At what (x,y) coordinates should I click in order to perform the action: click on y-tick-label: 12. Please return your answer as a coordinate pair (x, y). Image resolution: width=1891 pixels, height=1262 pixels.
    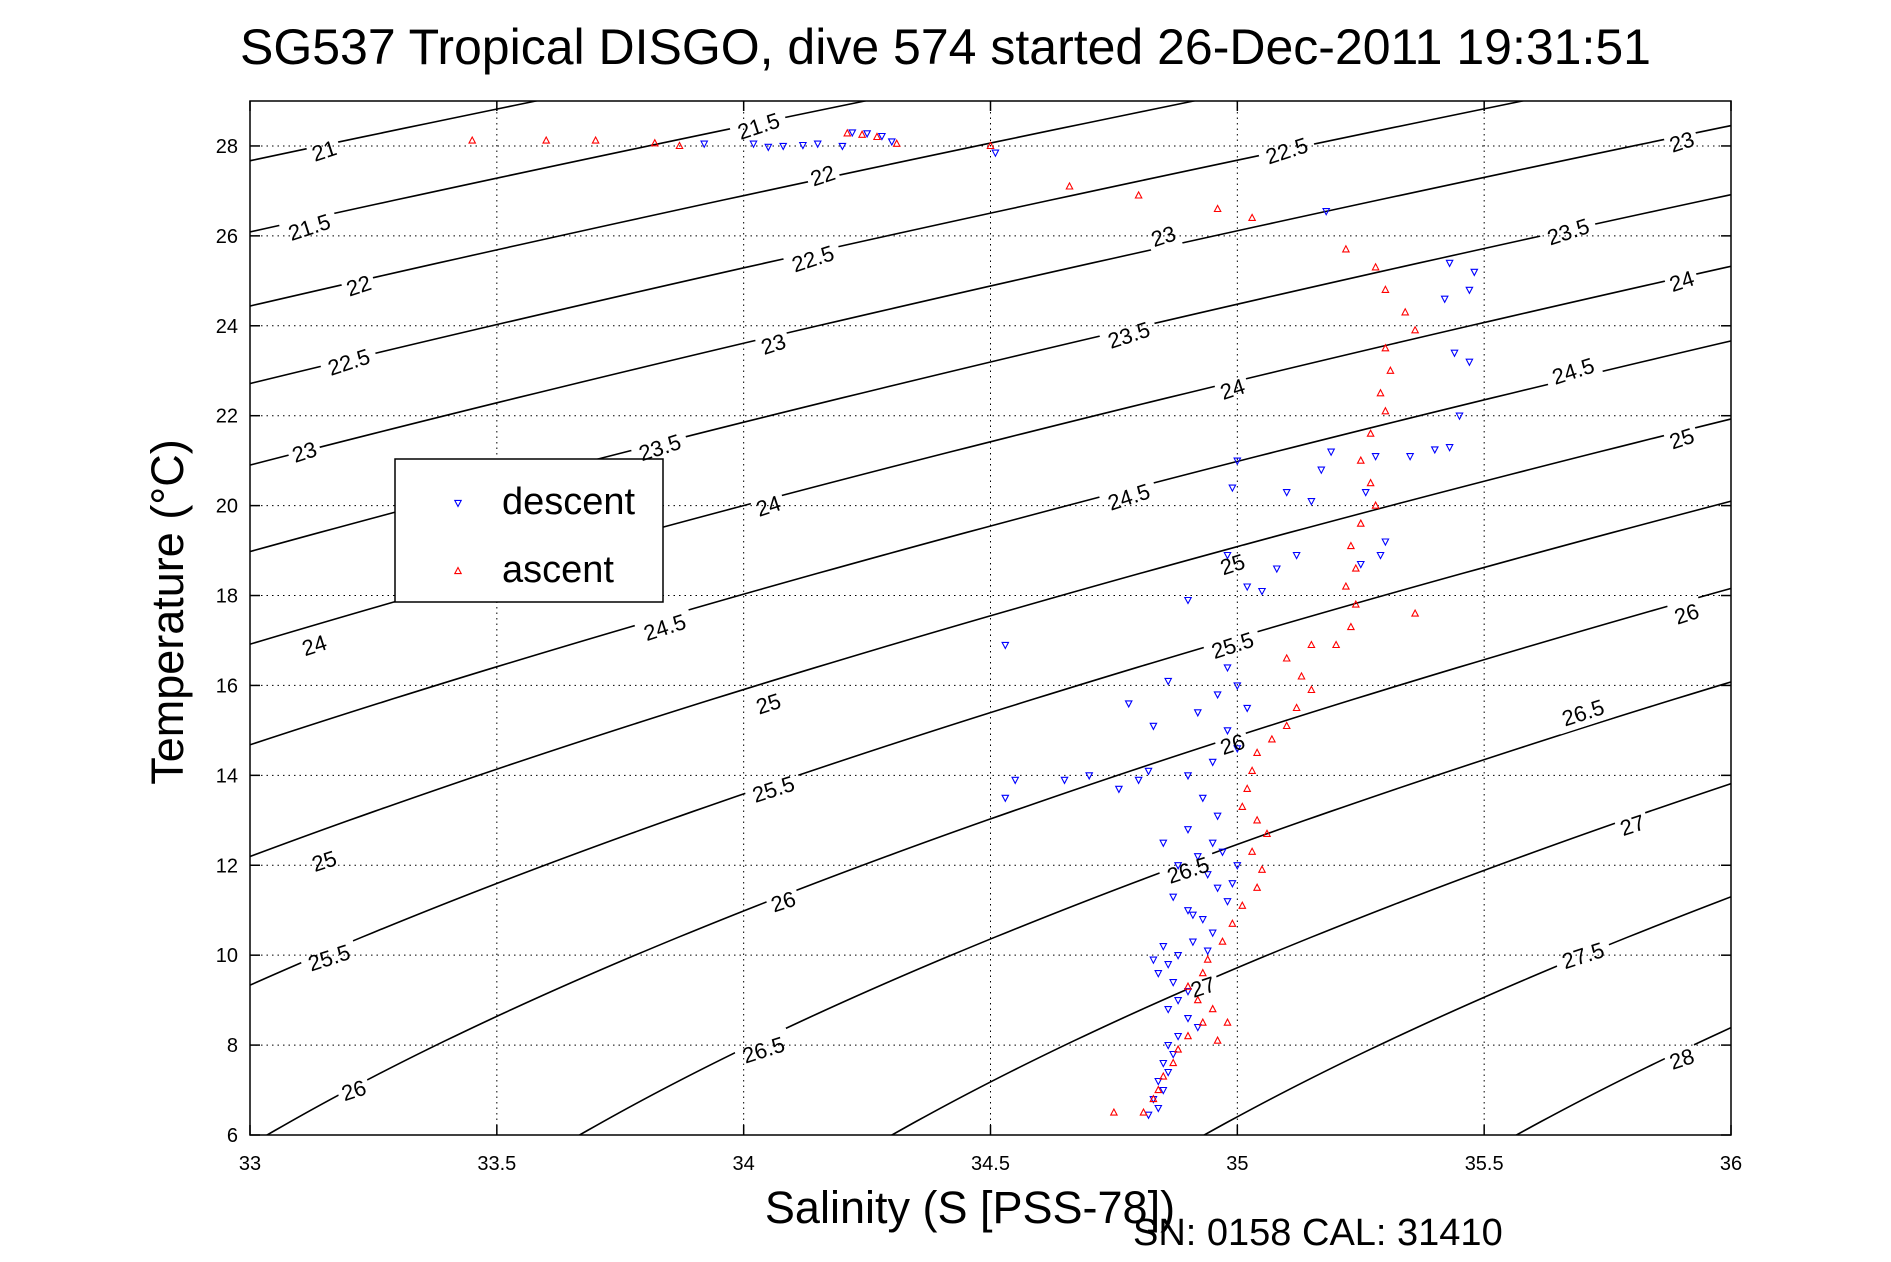
    Looking at the image, I should click on (227, 866).